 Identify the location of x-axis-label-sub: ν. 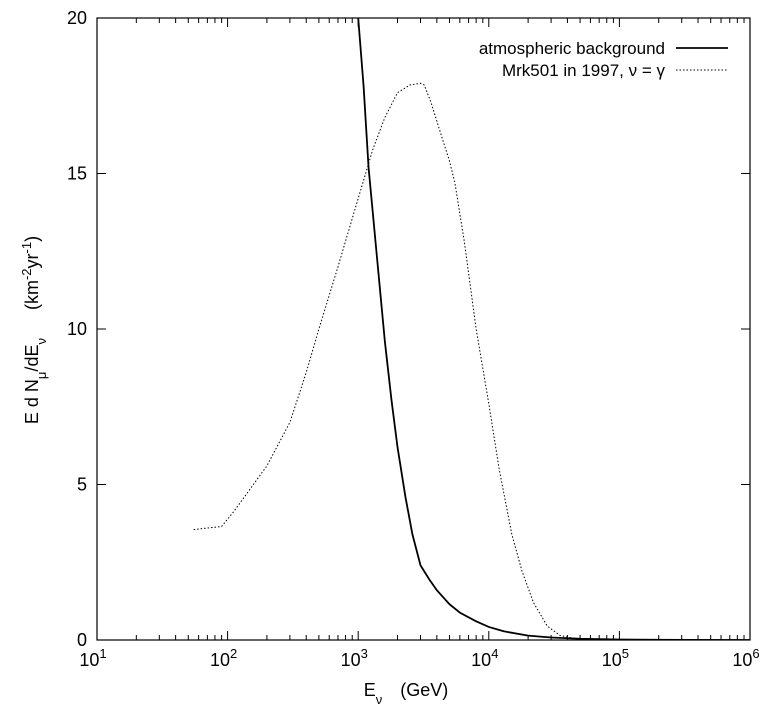
(379, 699).